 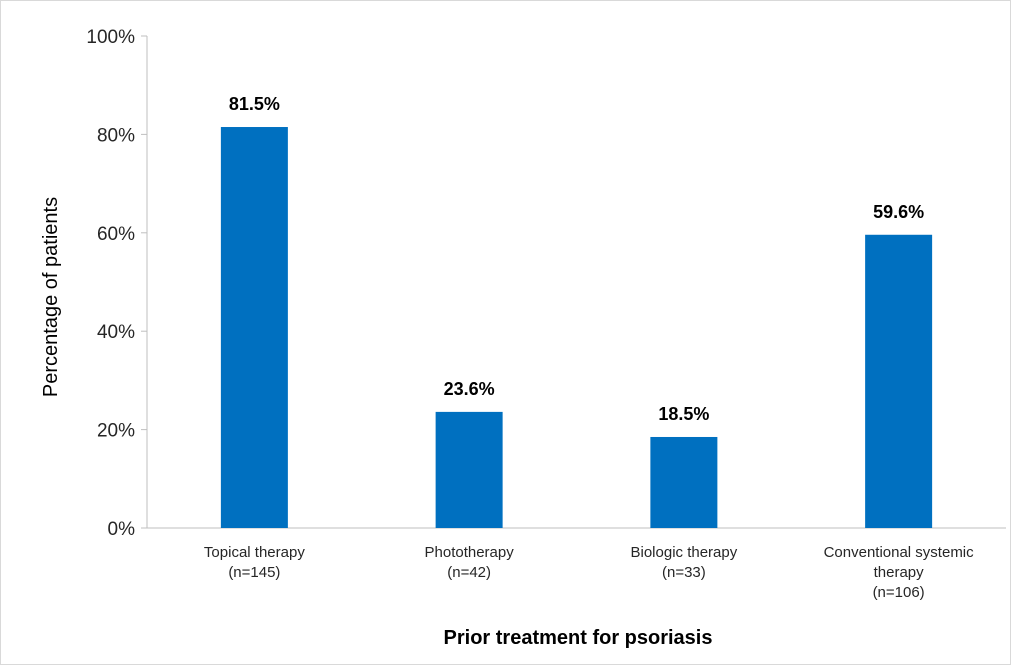 I want to click on y-tick-label: 40%, so click(x=116, y=332).